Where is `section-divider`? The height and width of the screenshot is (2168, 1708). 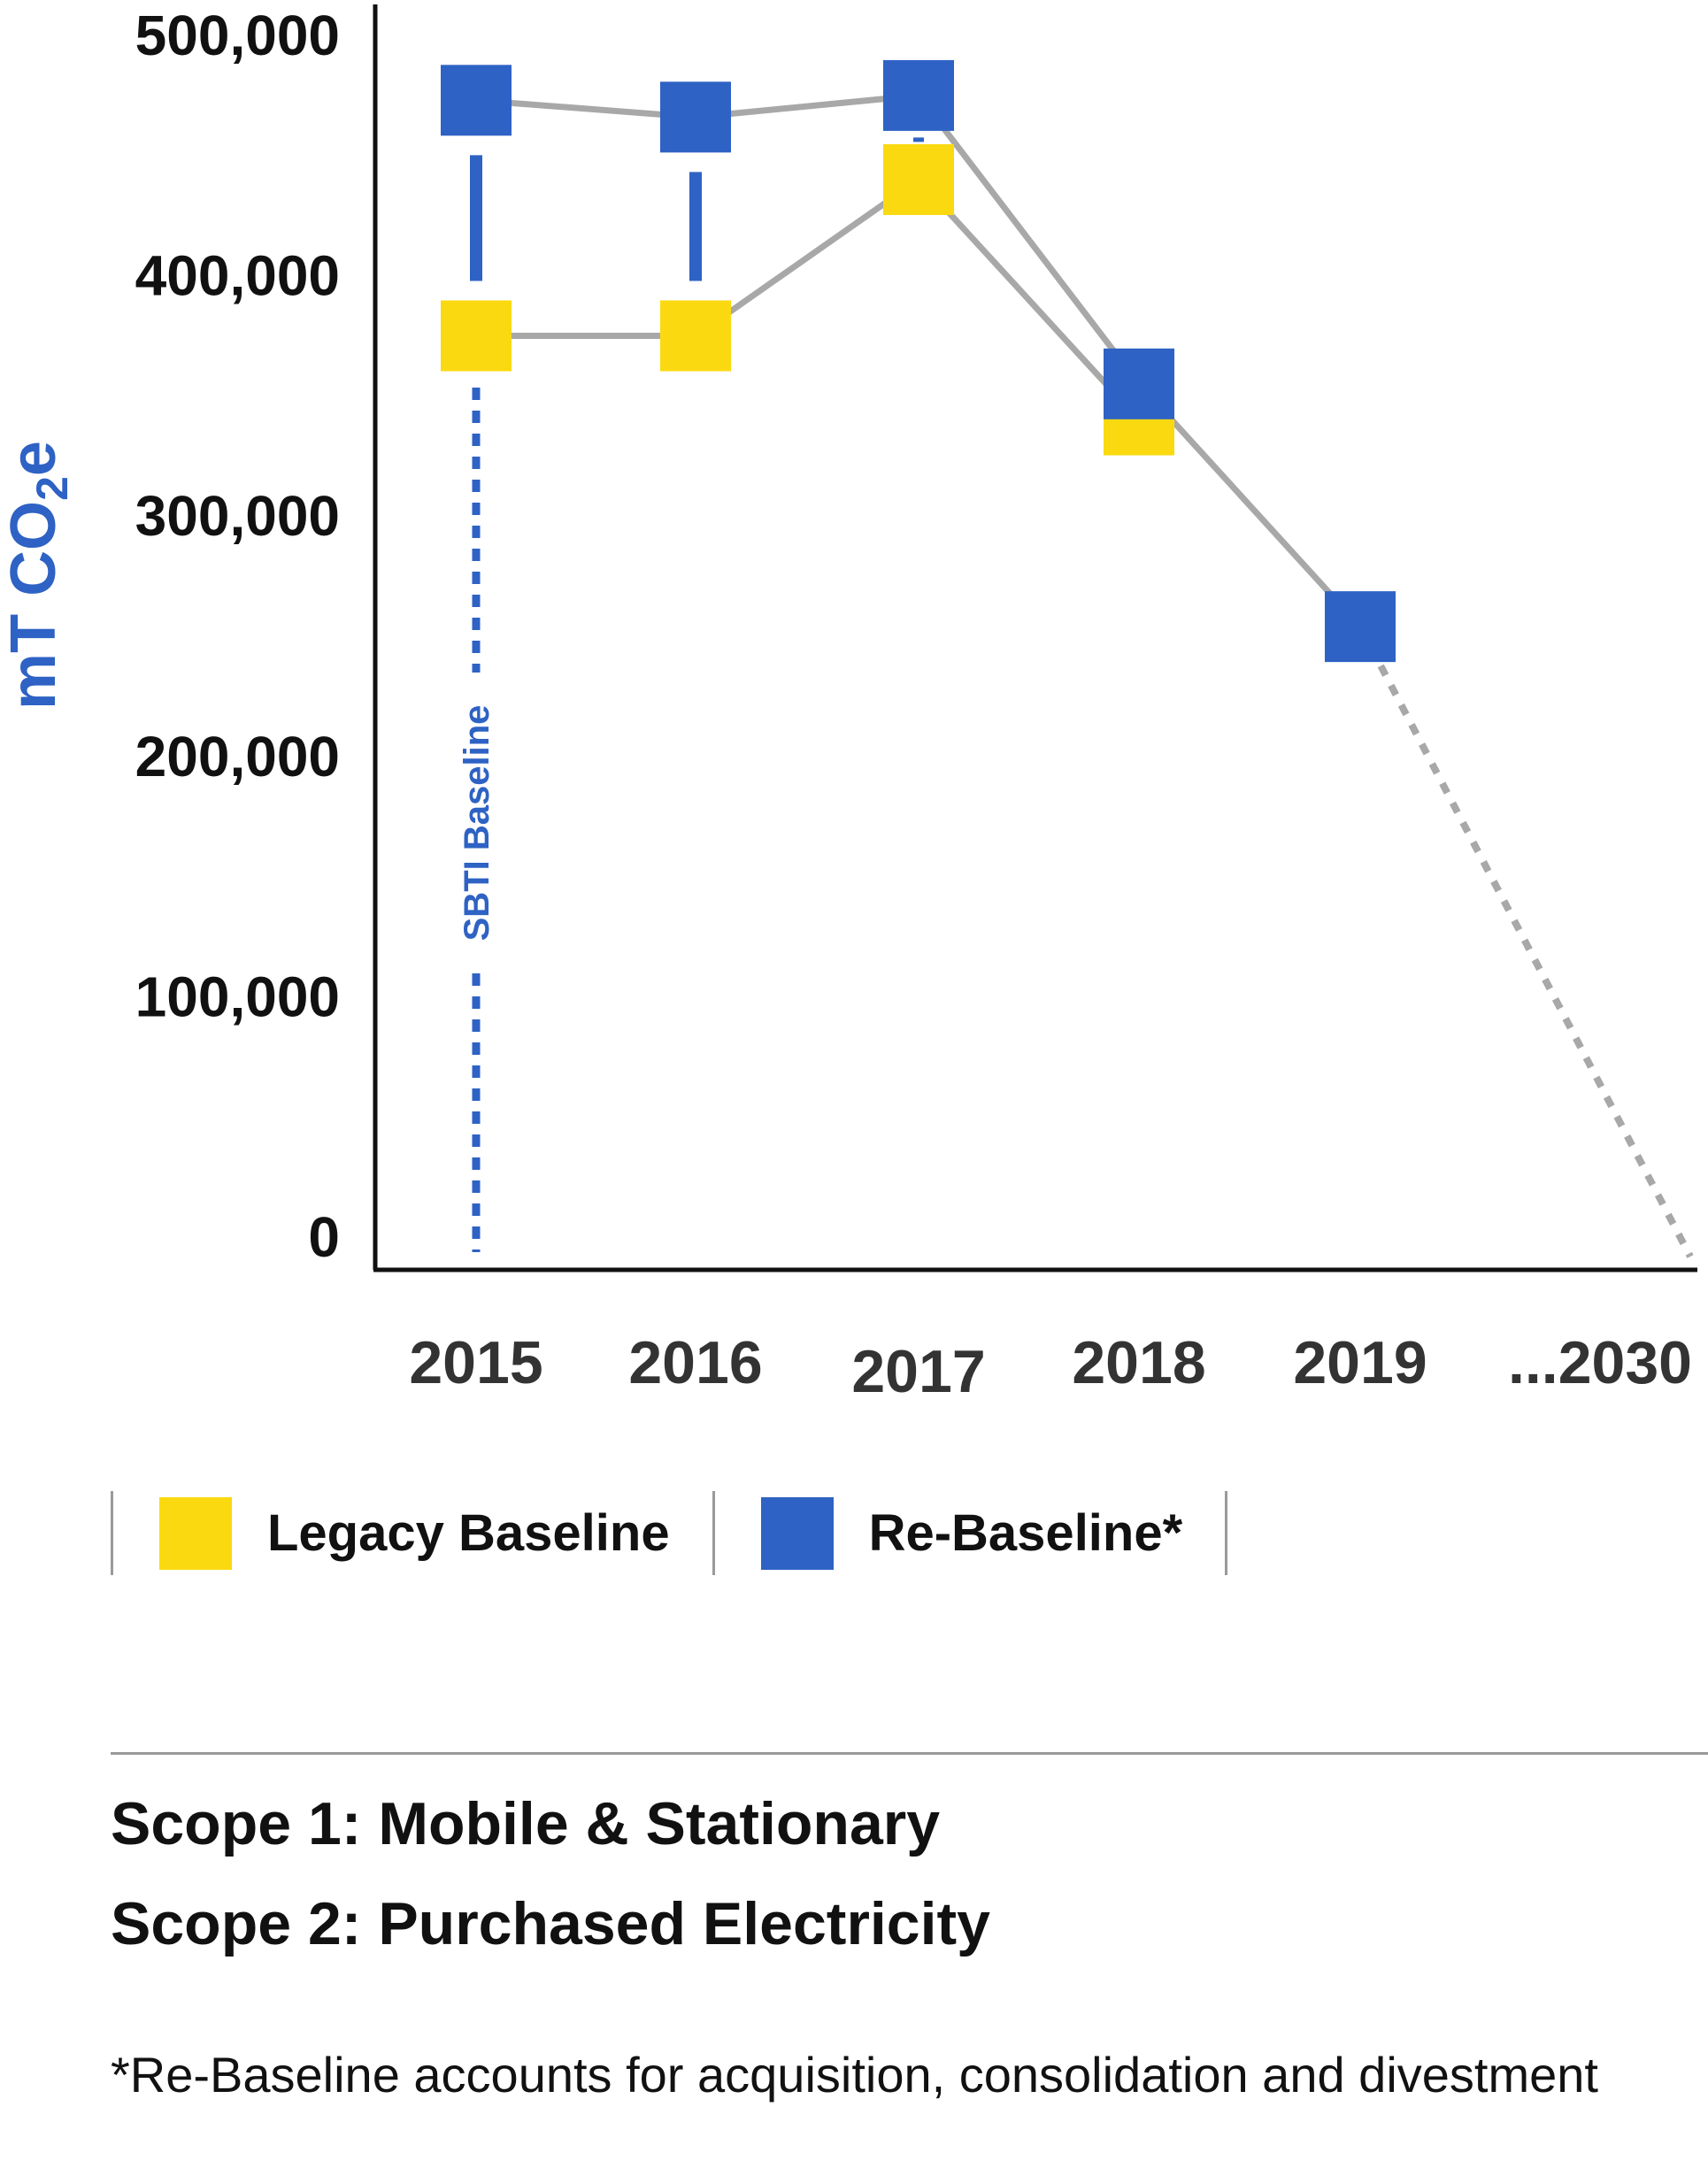 section-divider is located at coordinates (910, 1753).